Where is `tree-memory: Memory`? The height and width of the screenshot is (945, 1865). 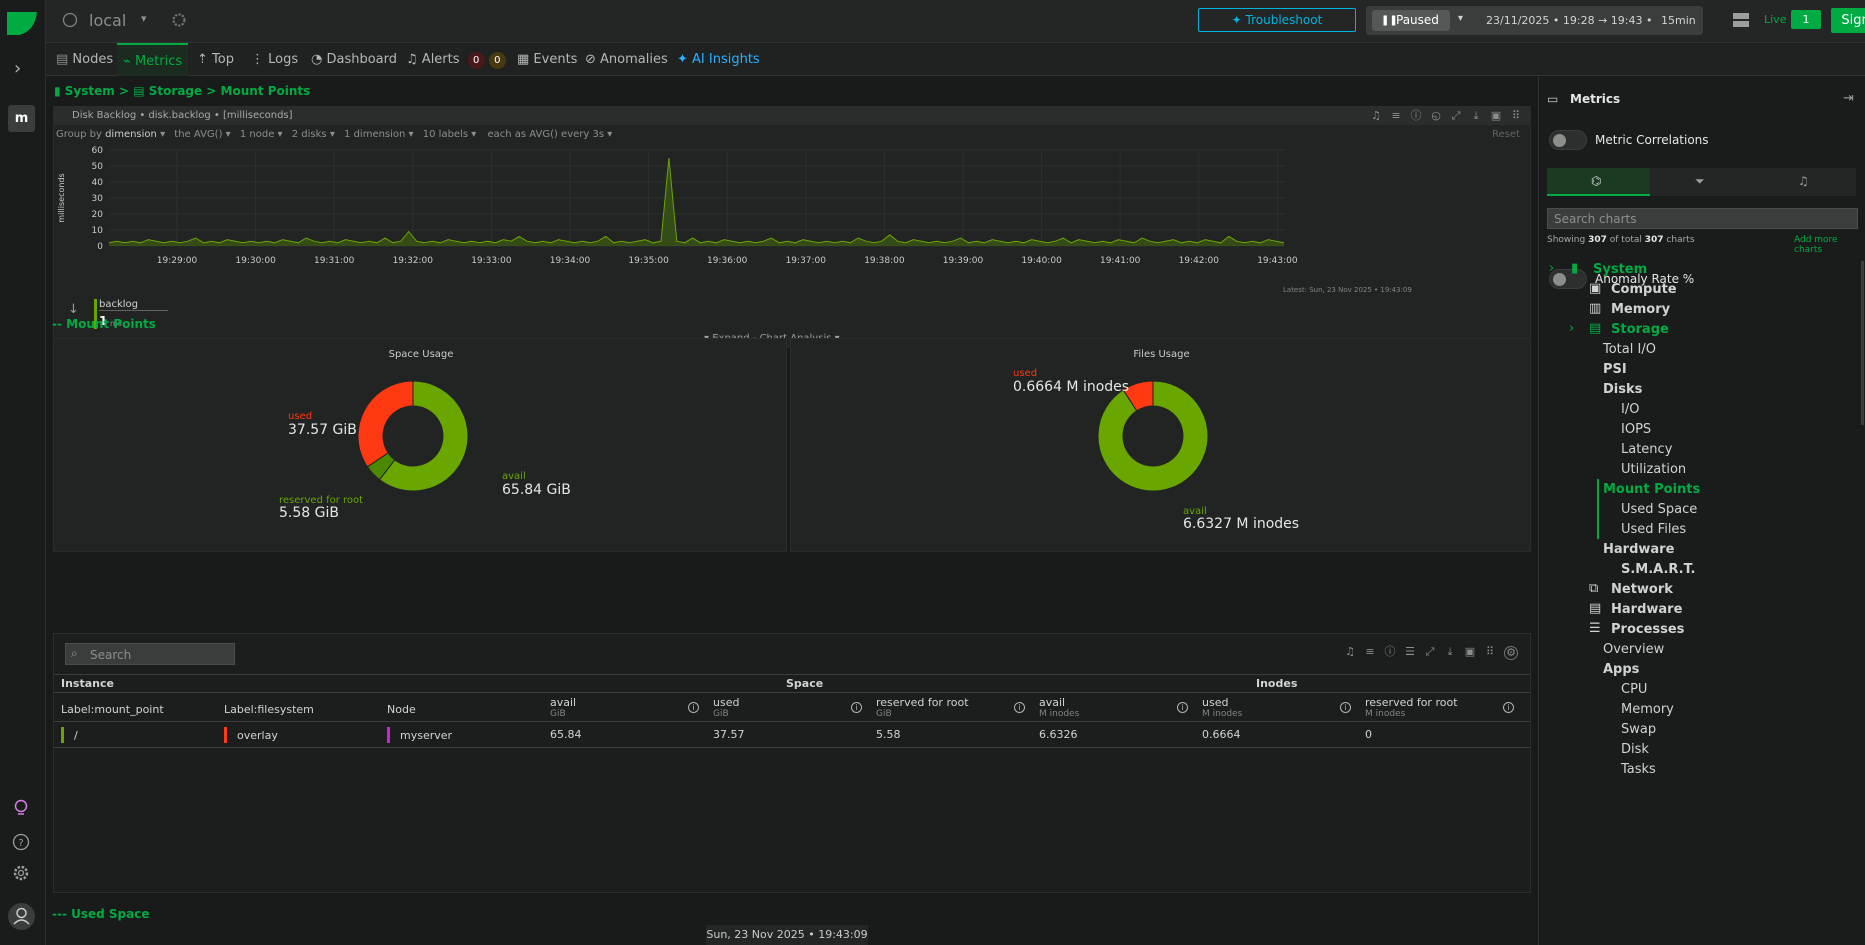 tree-memory: Memory is located at coordinates (1641, 309).